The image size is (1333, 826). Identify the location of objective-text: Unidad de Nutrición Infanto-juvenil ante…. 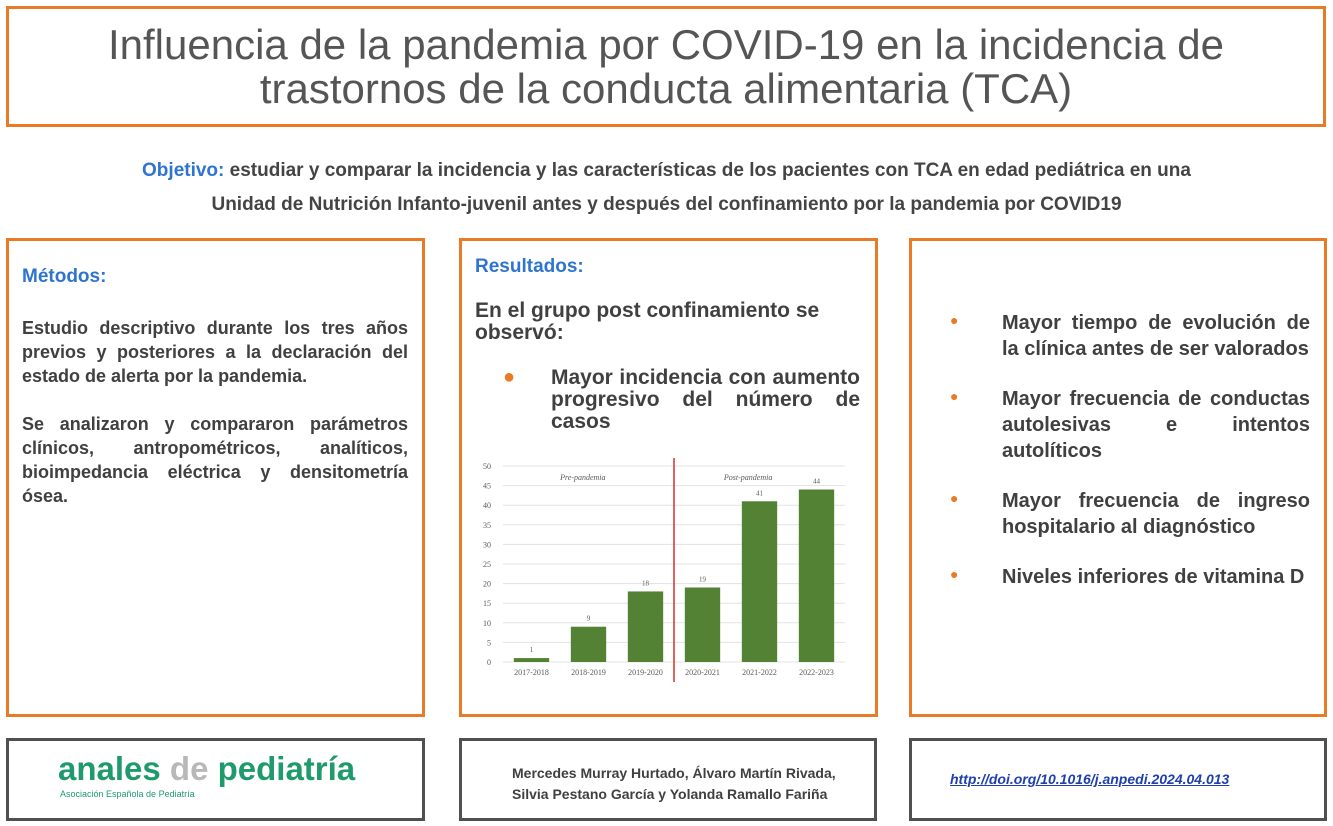
(666, 204).